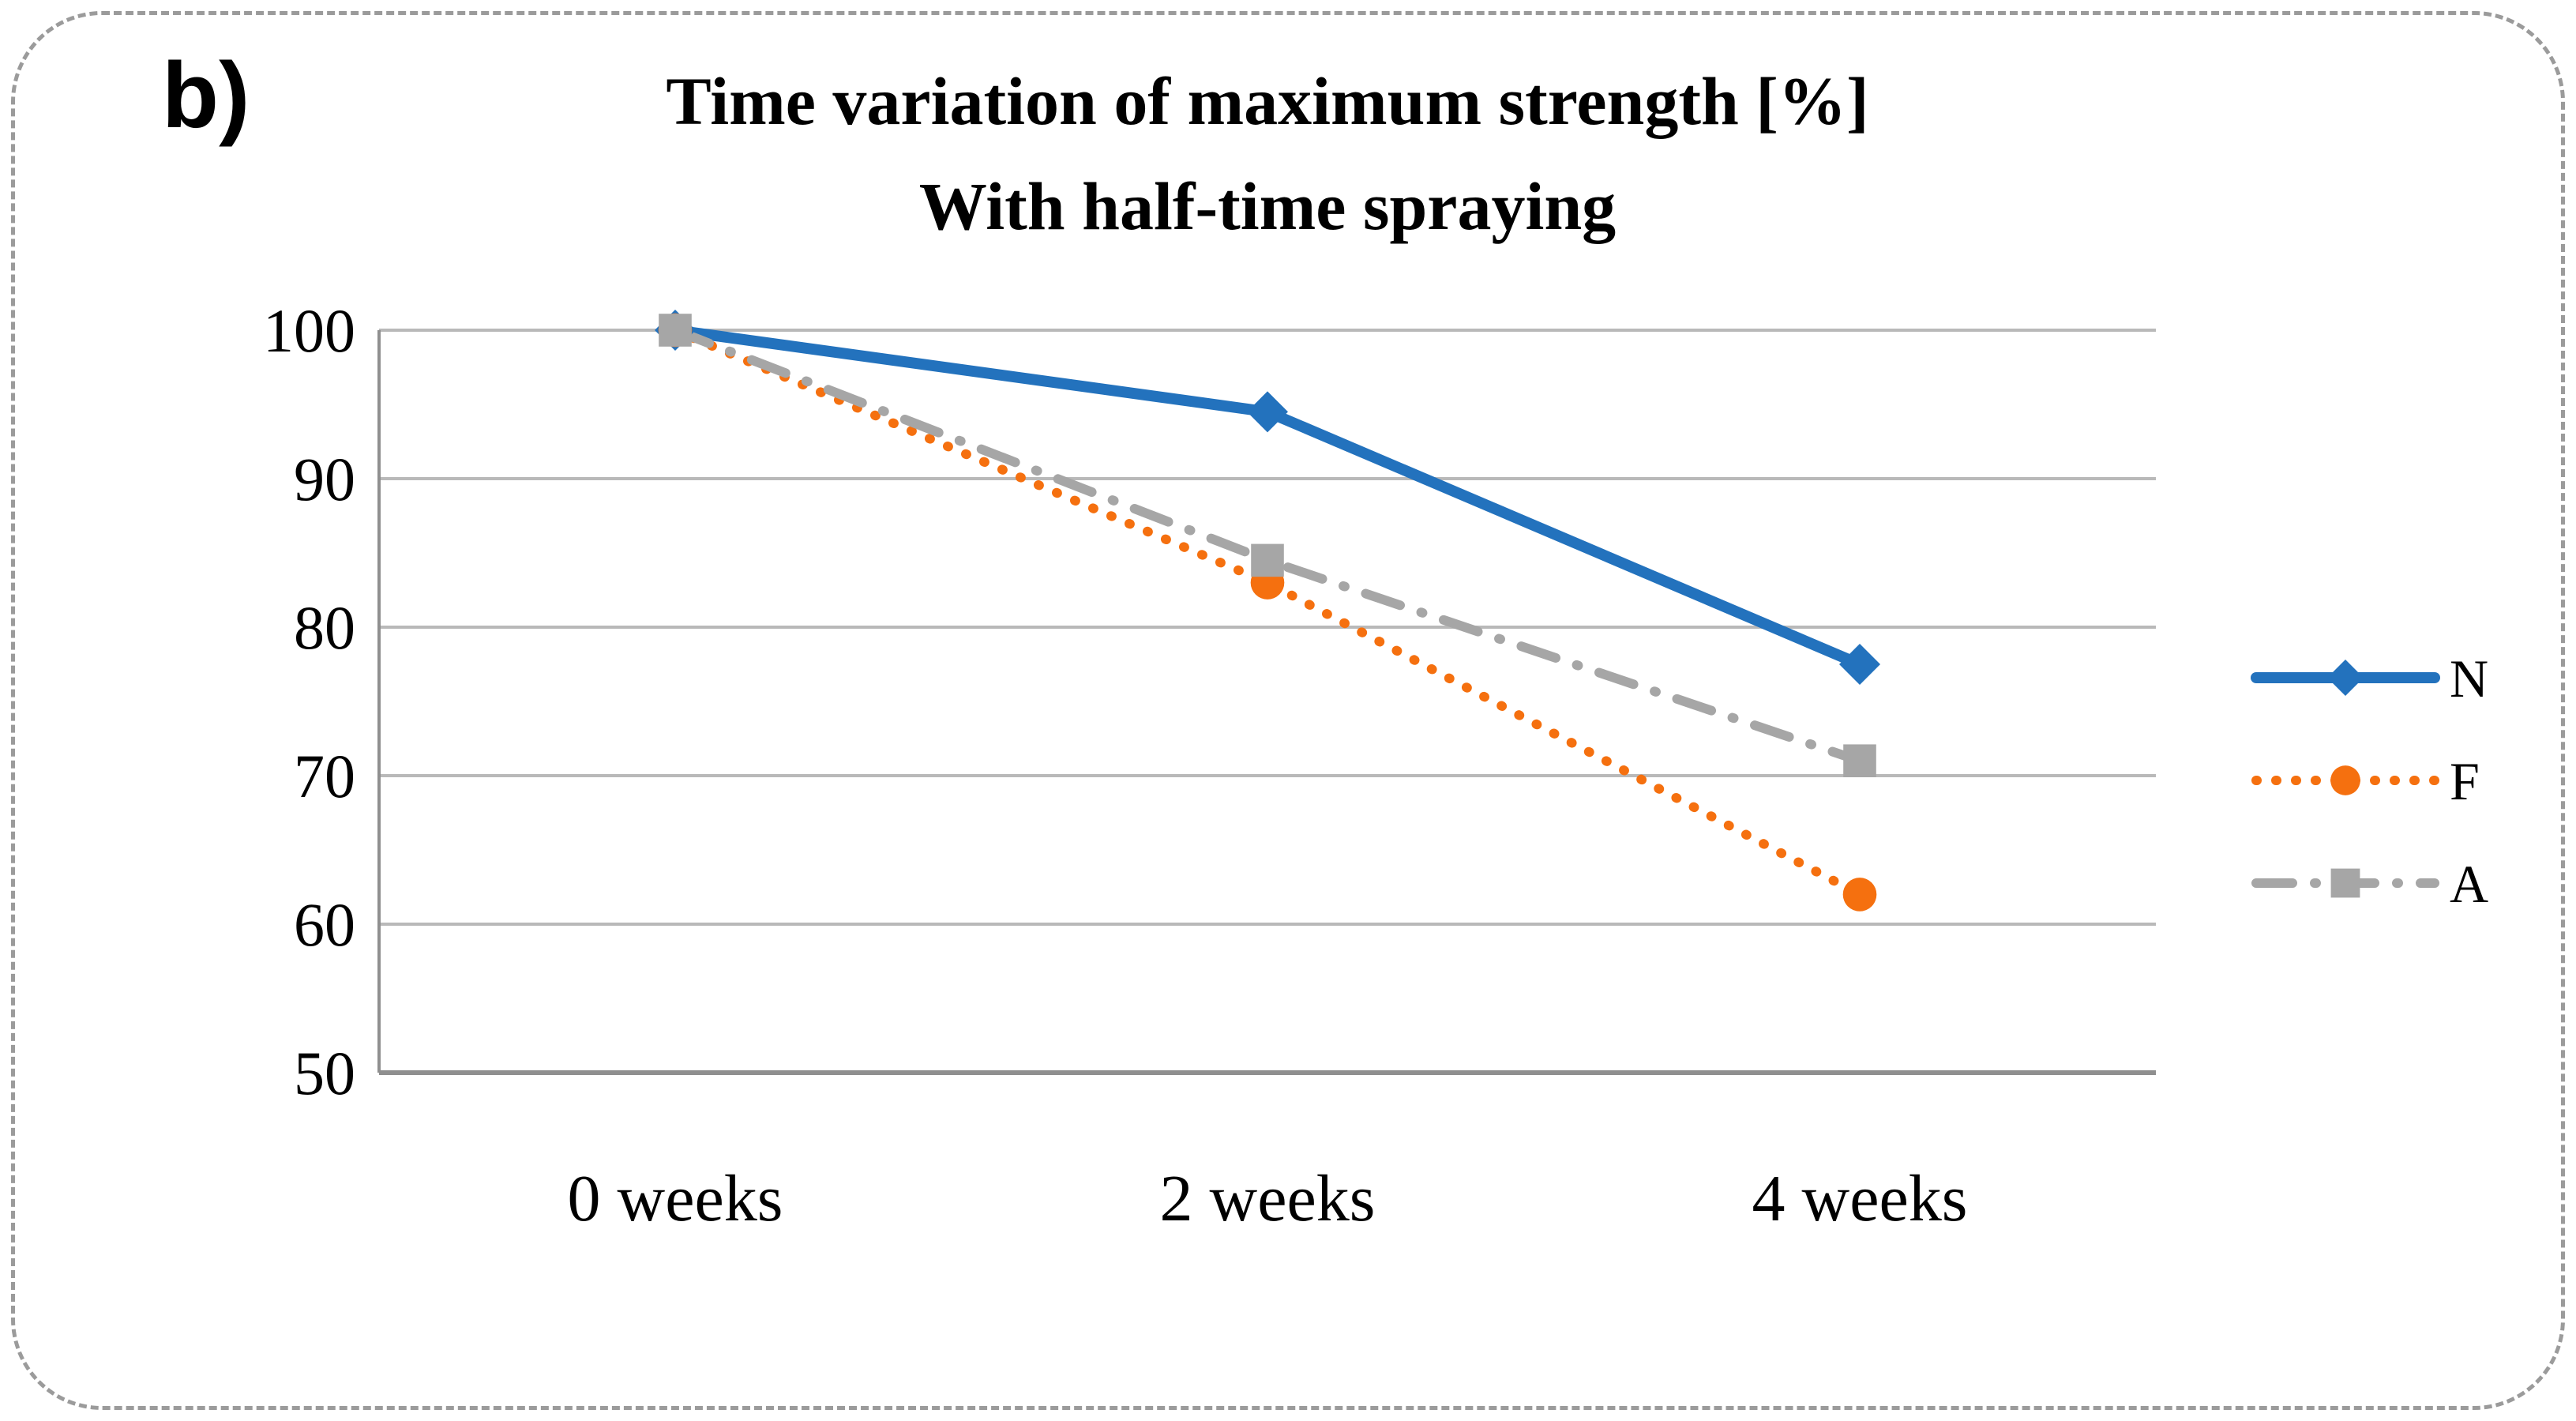  I want to click on y-axis-tick-label: 80, so click(324, 627).